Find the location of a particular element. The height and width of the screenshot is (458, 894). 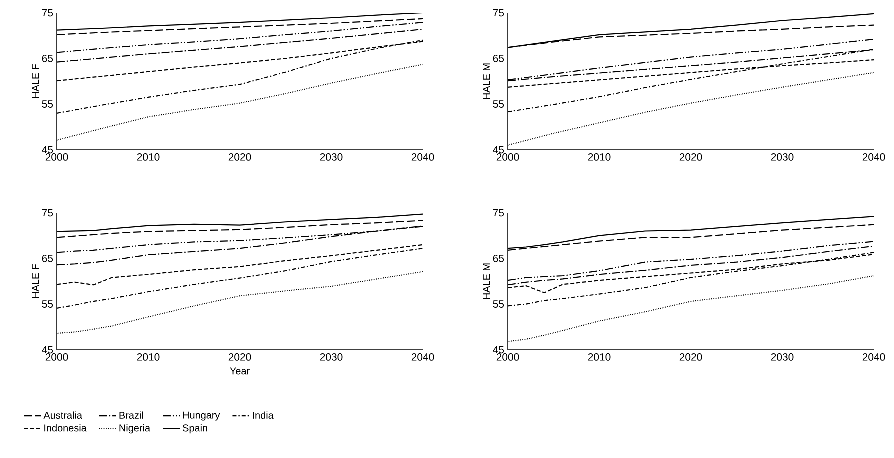

legend-label: Indonesia is located at coordinates (65, 428).